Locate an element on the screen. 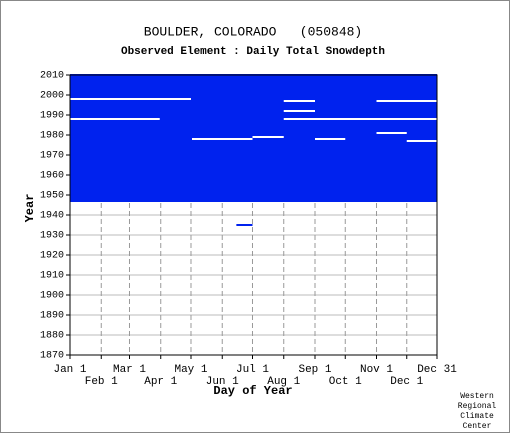  y-tick-label: 1880 is located at coordinates (52, 336).